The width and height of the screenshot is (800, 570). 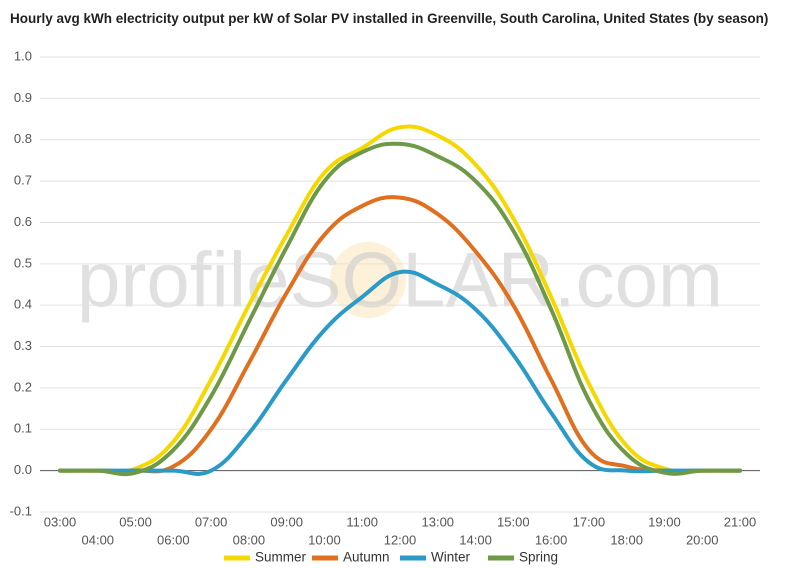 What do you see at coordinates (21, 510) in the screenshot?
I see `y-tick-label: -0.1` at bounding box center [21, 510].